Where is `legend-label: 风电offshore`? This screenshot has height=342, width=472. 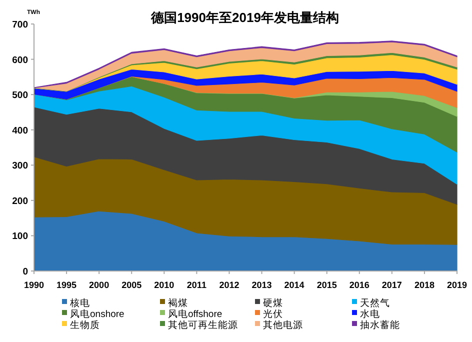 legend-label: 风电offshore is located at coordinates (195, 314).